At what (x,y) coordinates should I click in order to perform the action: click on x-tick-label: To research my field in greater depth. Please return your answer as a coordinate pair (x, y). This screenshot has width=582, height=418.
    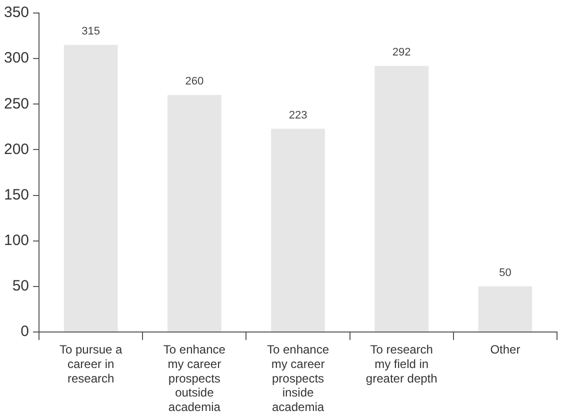
    Looking at the image, I should click on (402, 364).